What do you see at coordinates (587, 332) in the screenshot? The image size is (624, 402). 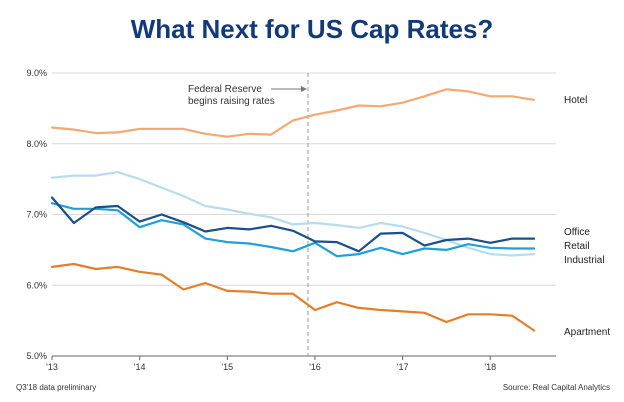 I see `series-label-apartment: Apartment` at bounding box center [587, 332].